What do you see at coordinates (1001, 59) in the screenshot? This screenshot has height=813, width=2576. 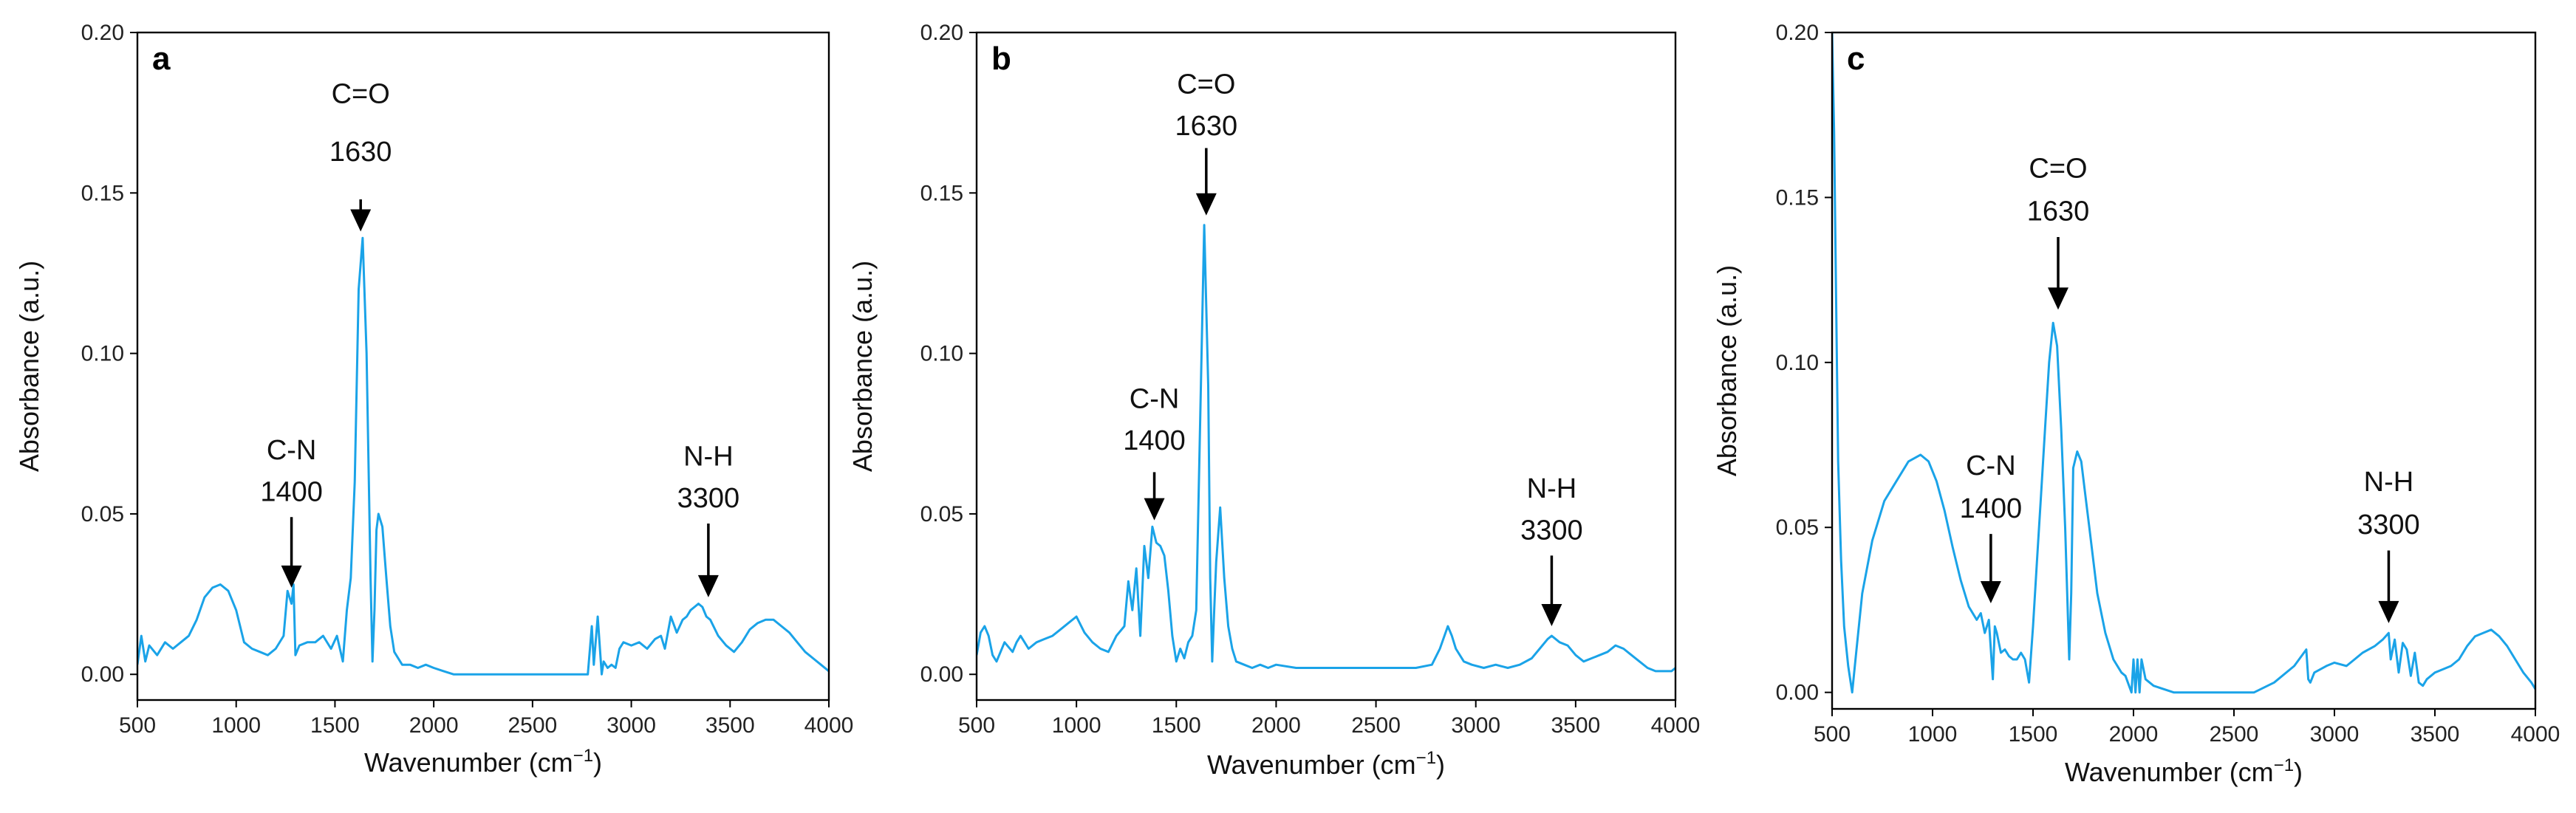 I see `panel-label: b` at bounding box center [1001, 59].